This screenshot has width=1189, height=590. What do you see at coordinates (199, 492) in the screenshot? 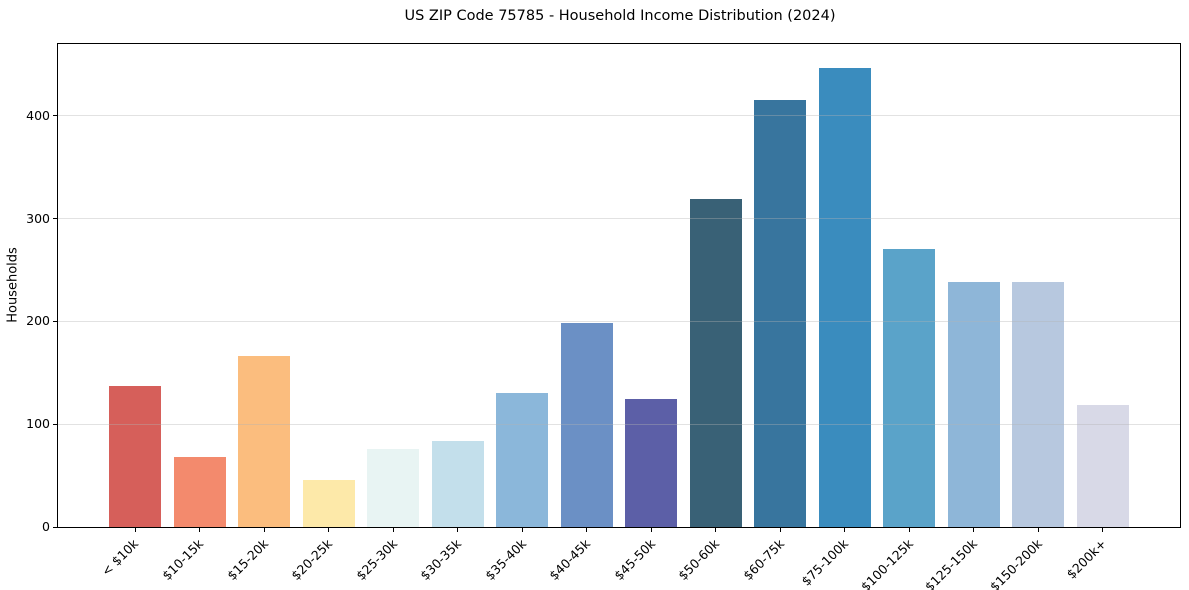
I see `bar-$10-15k` at bounding box center [199, 492].